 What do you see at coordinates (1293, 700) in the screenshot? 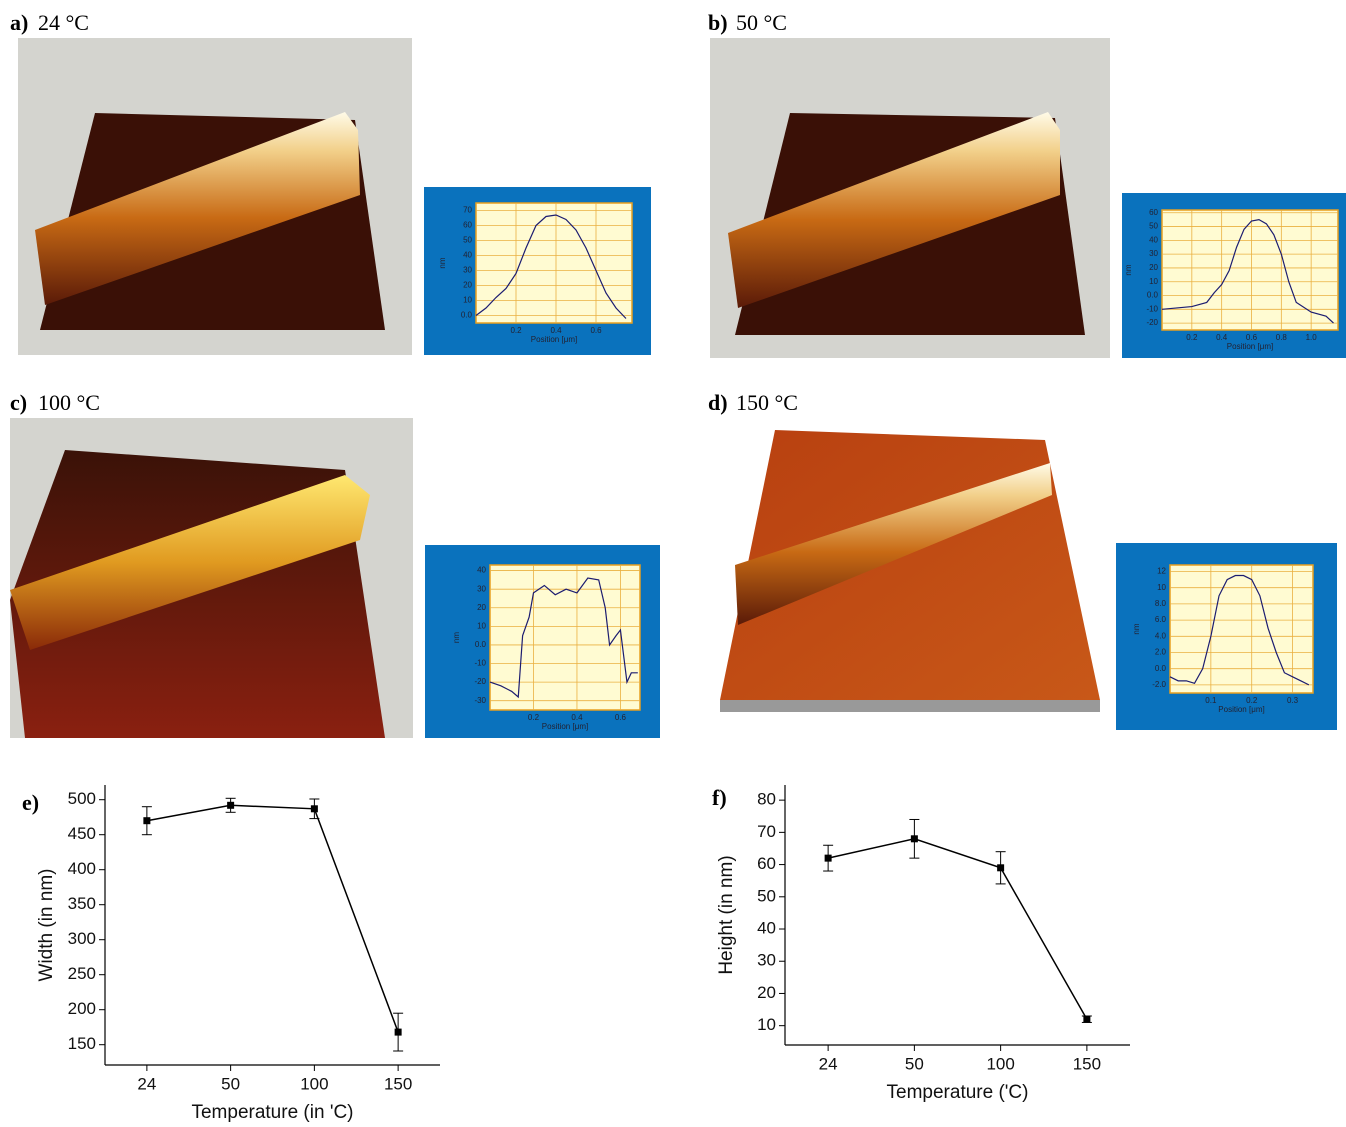
I see `x-tick-label: 0.3` at bounding box center [1293, 700].